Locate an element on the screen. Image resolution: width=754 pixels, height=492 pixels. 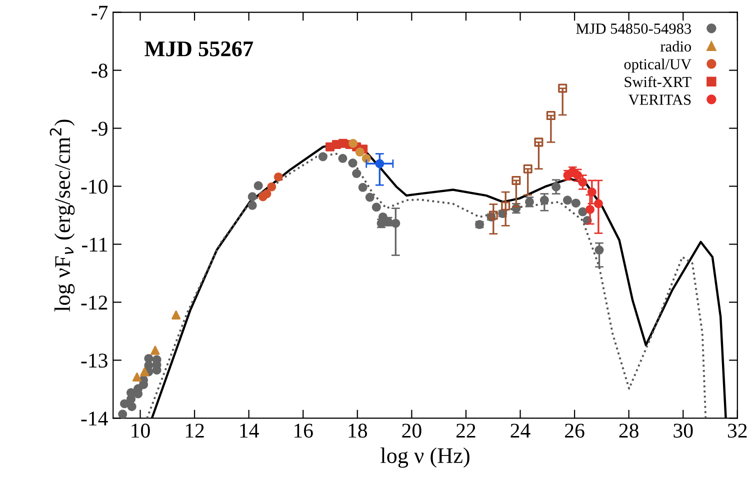
y-tick-label: -13 is located at coordinates (94, 361).